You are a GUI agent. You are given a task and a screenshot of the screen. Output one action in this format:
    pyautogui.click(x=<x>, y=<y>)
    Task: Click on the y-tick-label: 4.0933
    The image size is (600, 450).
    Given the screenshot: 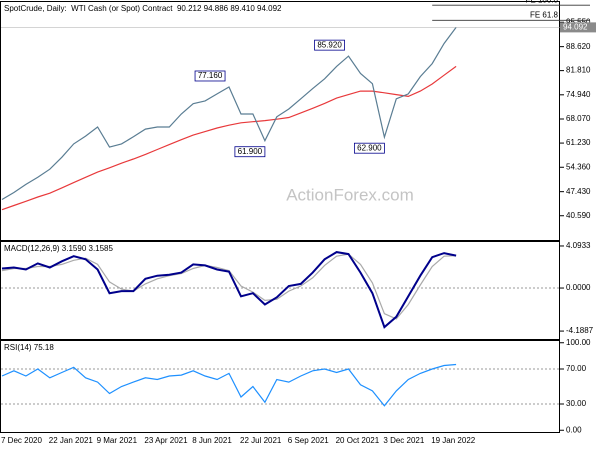 What is the action you would take?
    pyautogui.click(x=578, y=245)
    